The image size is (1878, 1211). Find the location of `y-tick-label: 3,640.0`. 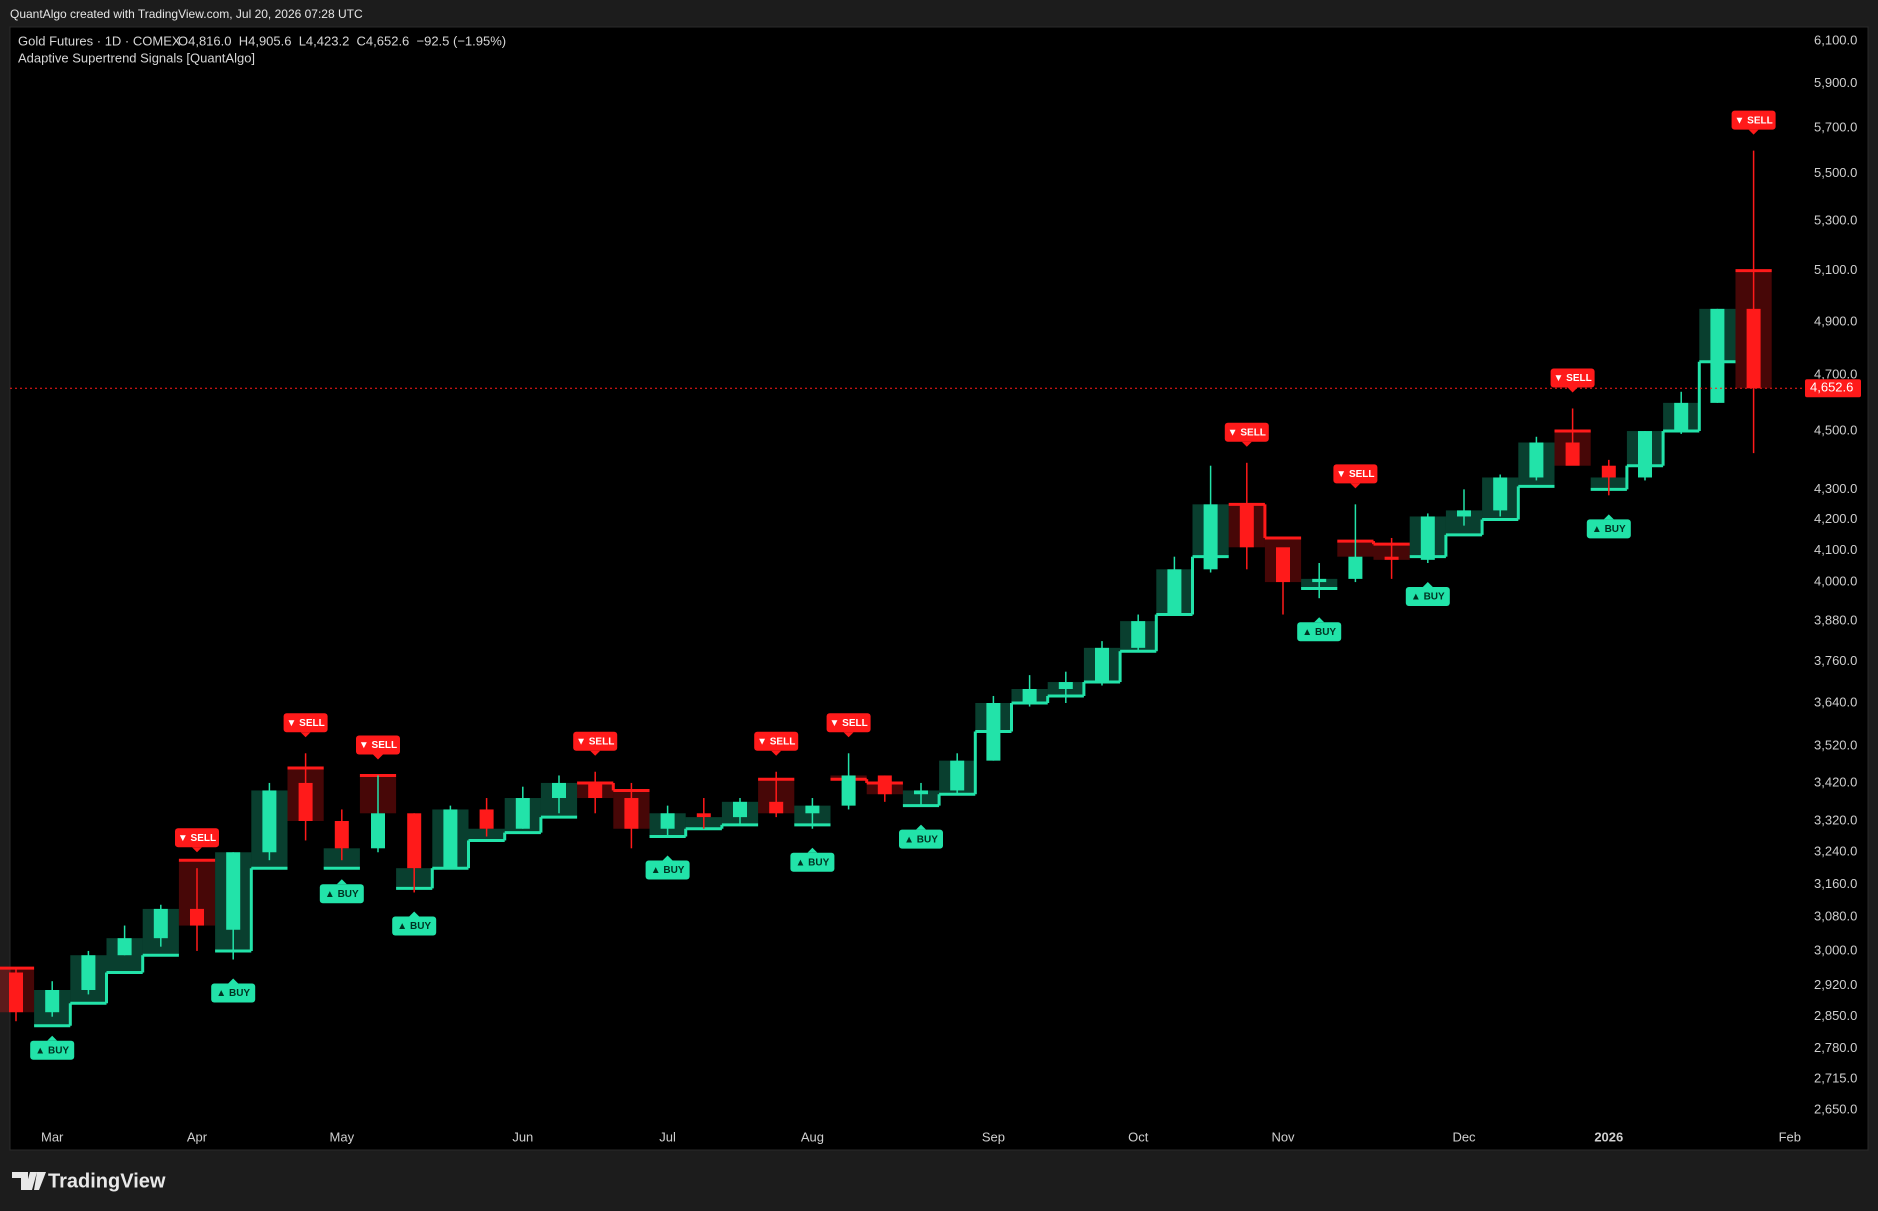

y-tick-label: 3,640.0 is located at coordinates (1835, 701).